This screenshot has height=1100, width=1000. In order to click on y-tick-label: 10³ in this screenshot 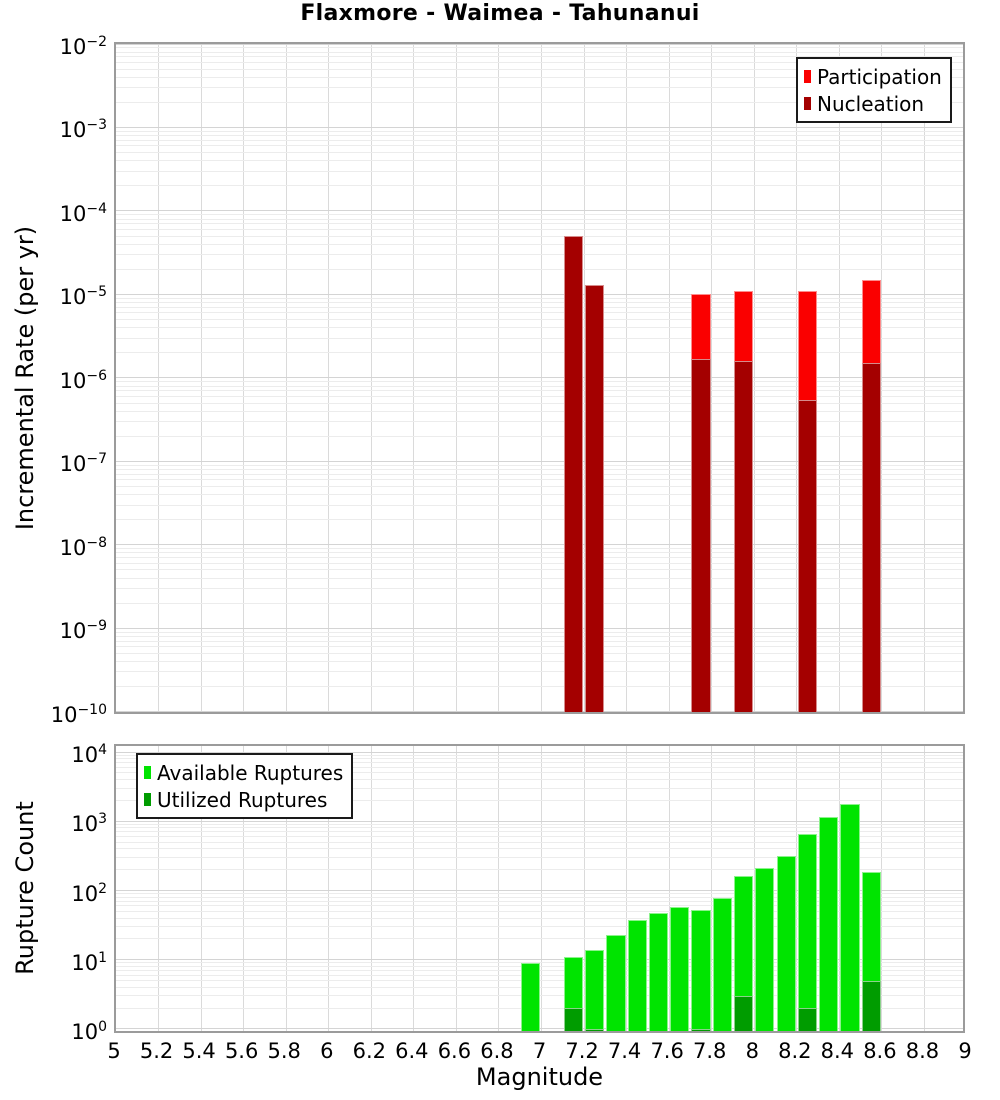, I will do `click(89, 824)`.